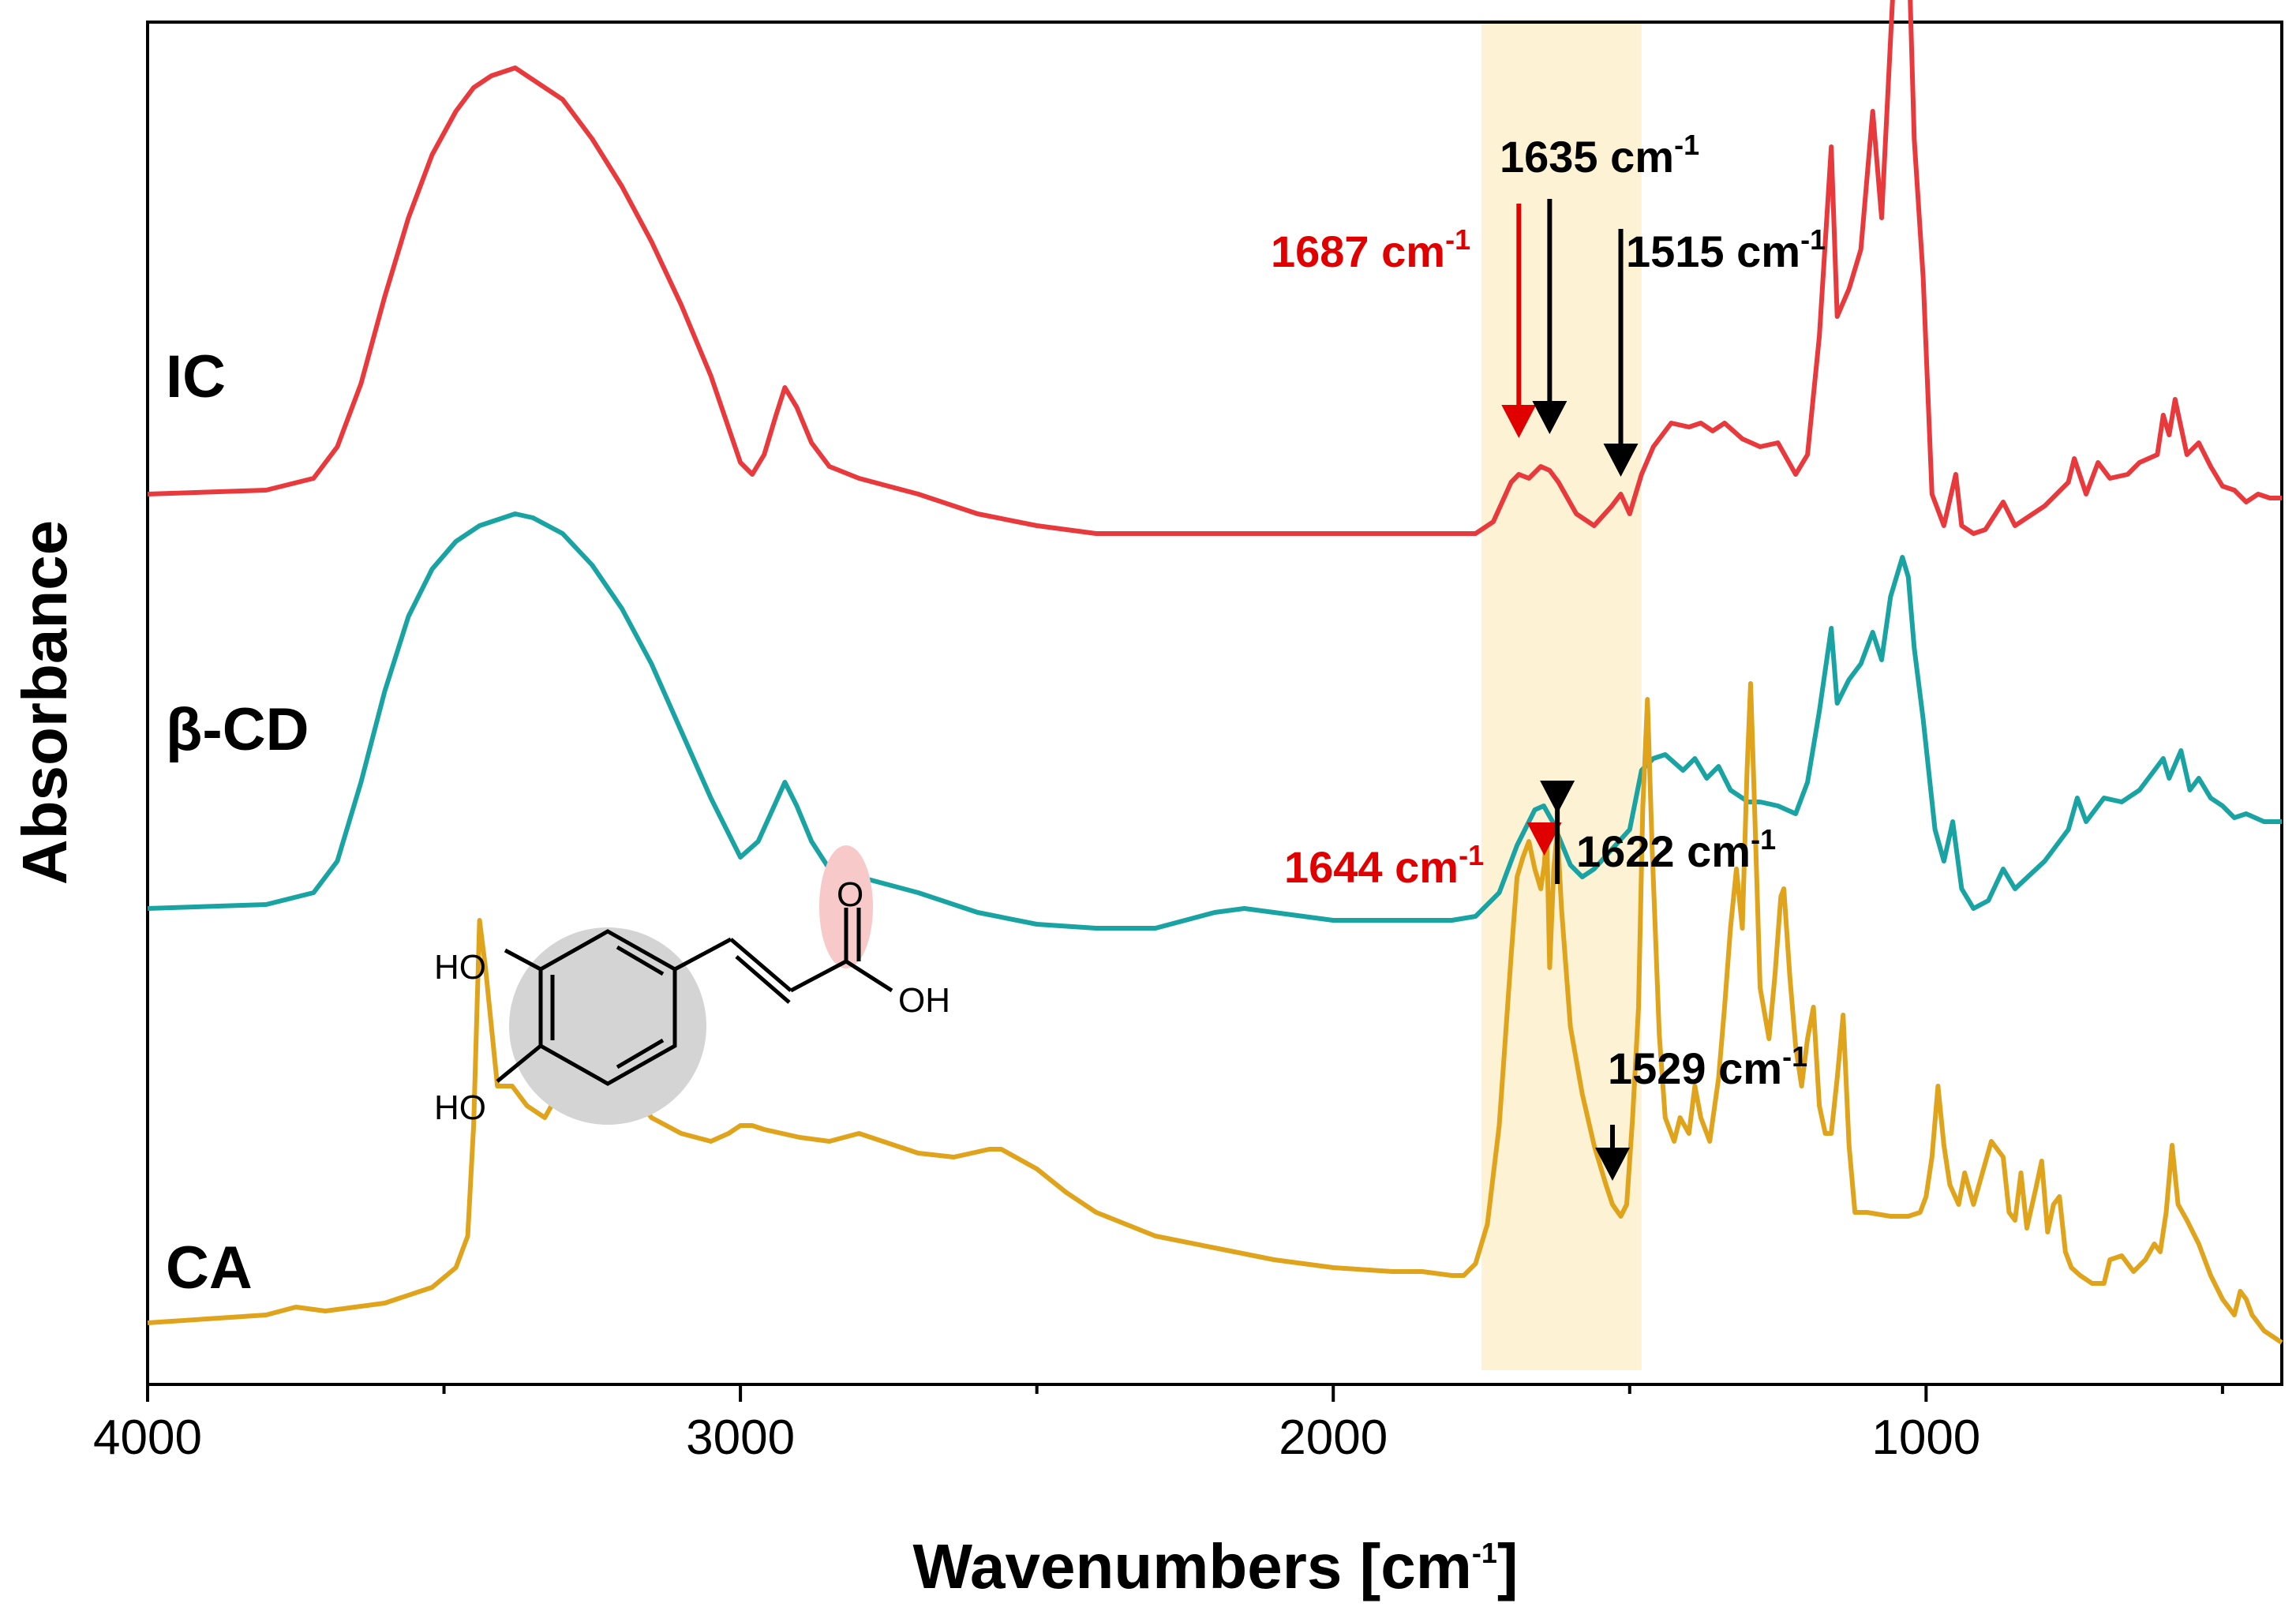 The width and height of the screenshot is (2296, 1607). What do you see at coordinates (210, 1268) in the screenshot?
I see `series-label-ca: CA` at bounding box center [210, 1268].